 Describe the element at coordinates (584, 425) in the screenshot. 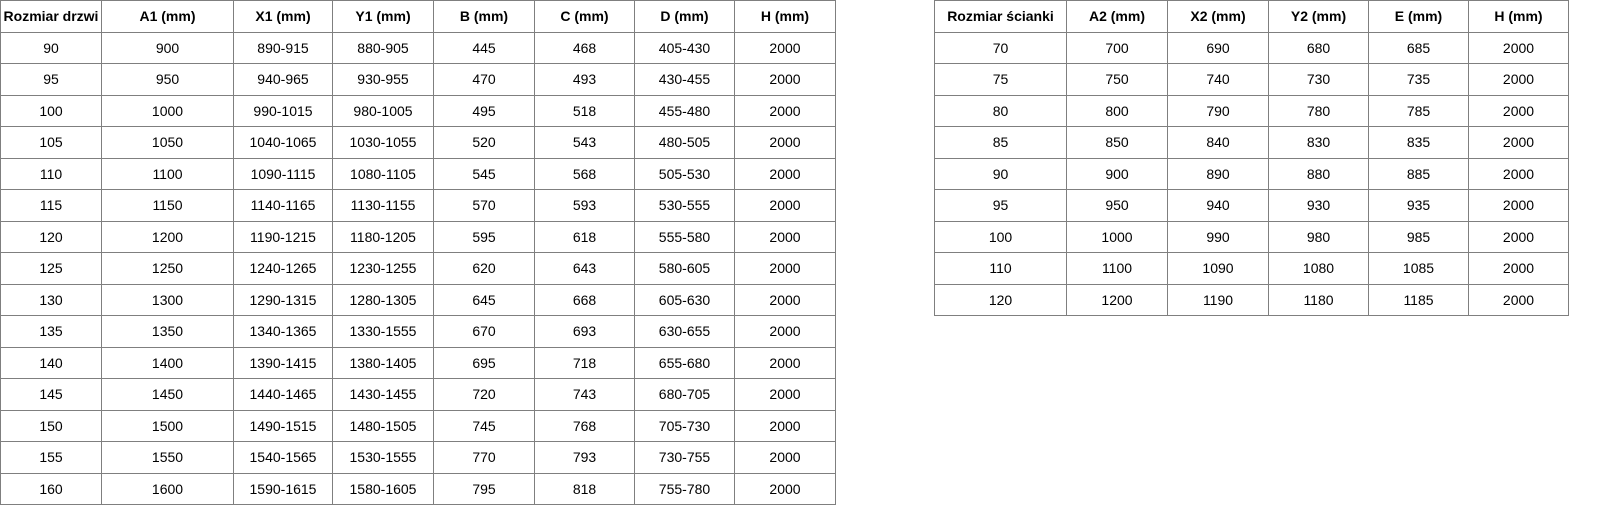

I see `table-cell: 768` at that location.